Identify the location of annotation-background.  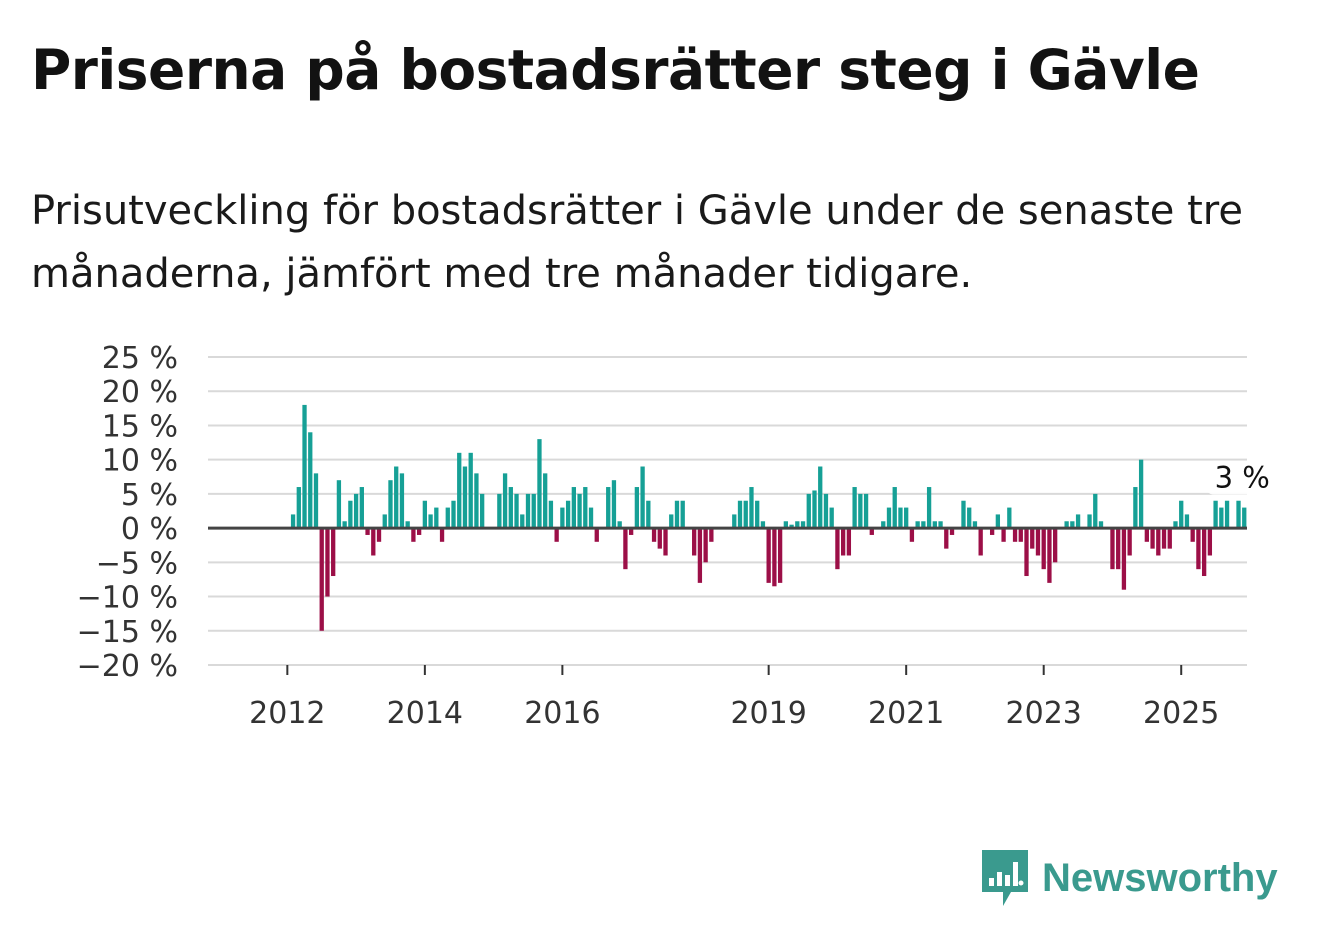
(1242, 477).